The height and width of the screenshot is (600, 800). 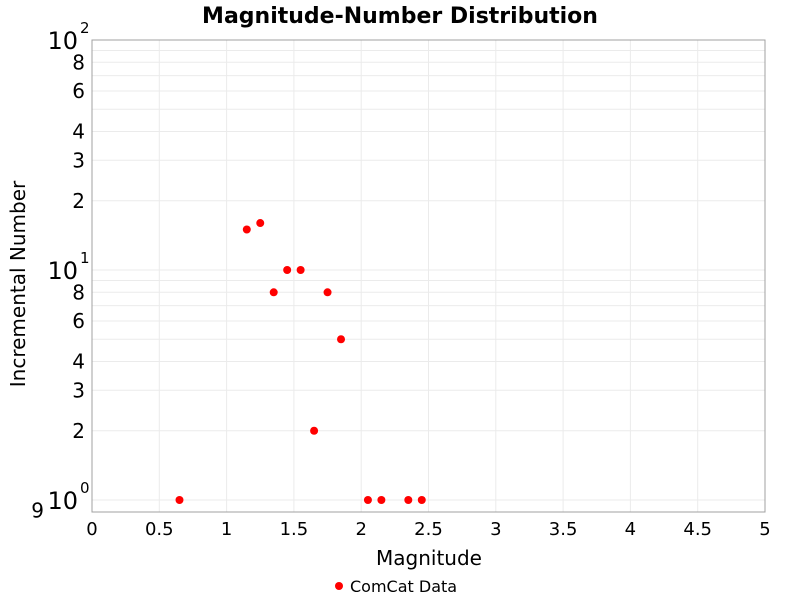 What do you see at coordinates (85, 28) in the screenshot?
I see `y-tick-label-exponent: 2` at bounding box center [85, 28].